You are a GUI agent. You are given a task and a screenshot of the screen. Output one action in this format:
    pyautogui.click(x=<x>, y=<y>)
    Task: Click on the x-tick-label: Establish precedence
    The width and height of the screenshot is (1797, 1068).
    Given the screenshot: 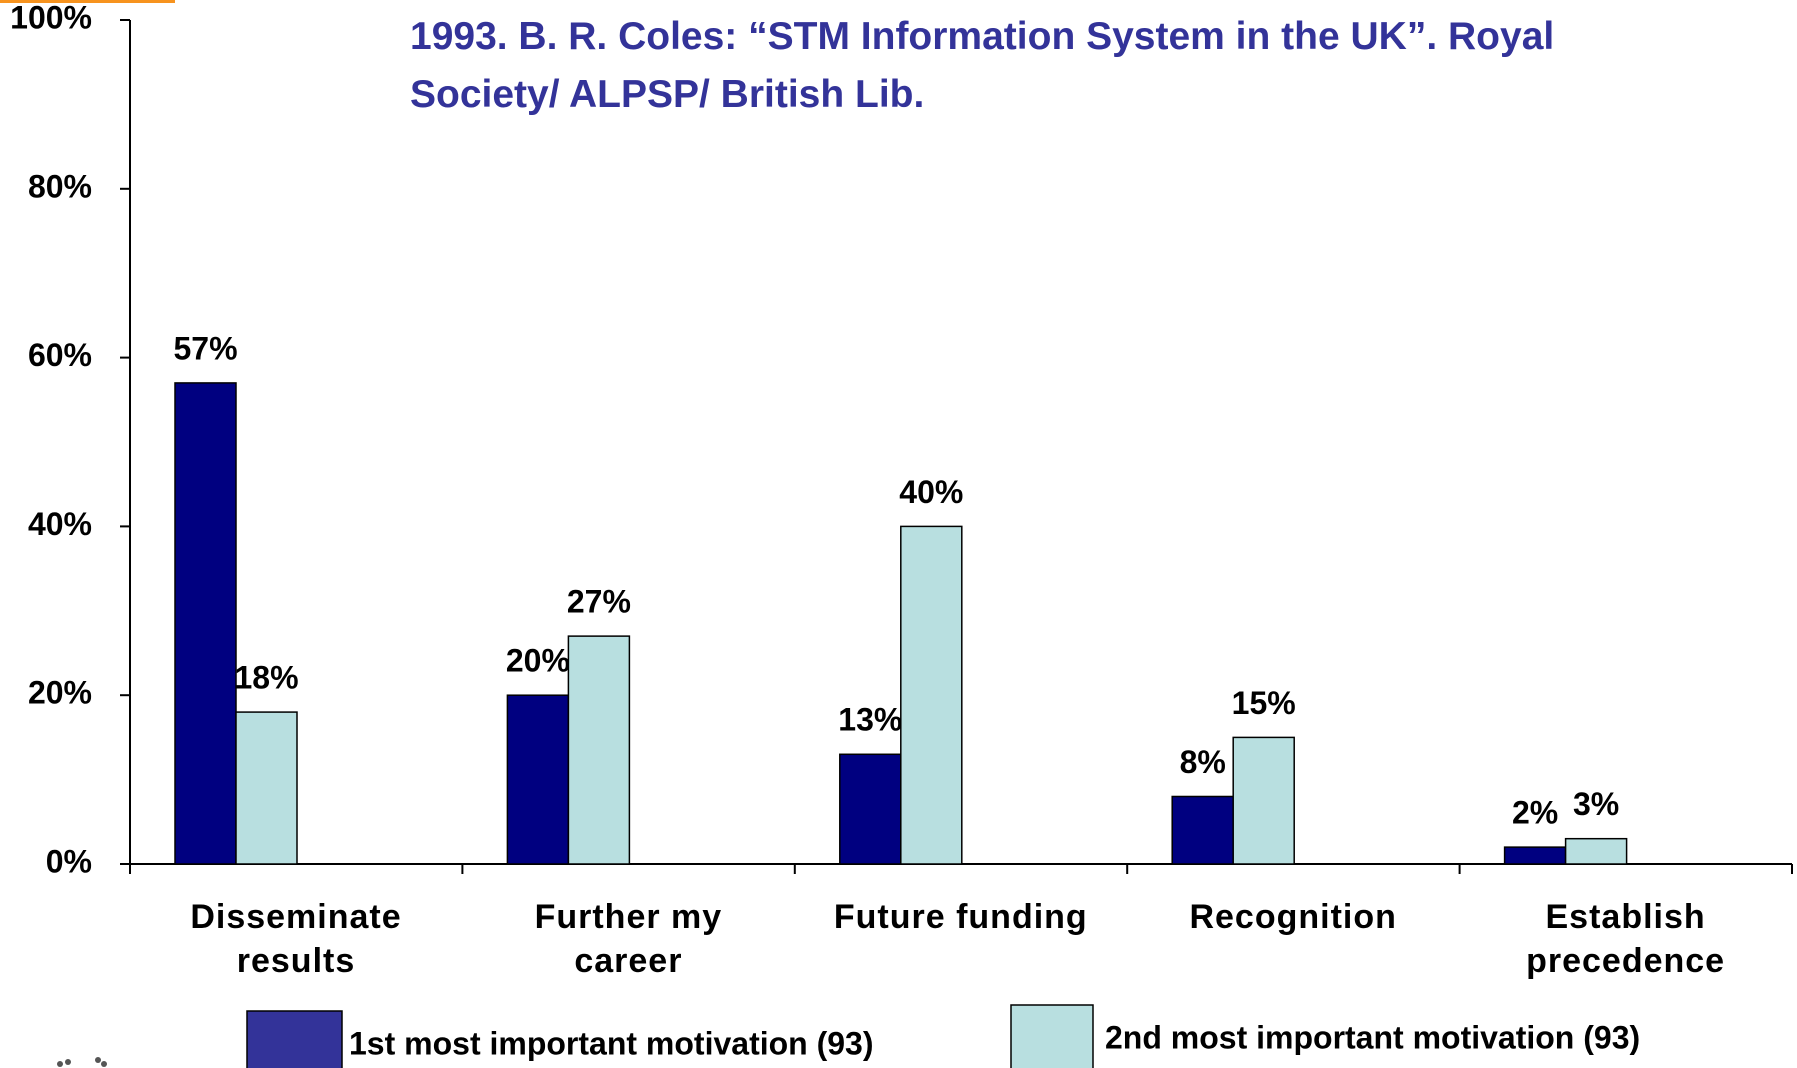 What is the action you would take?
    pyautogui.click(x=1626, y=939)
    